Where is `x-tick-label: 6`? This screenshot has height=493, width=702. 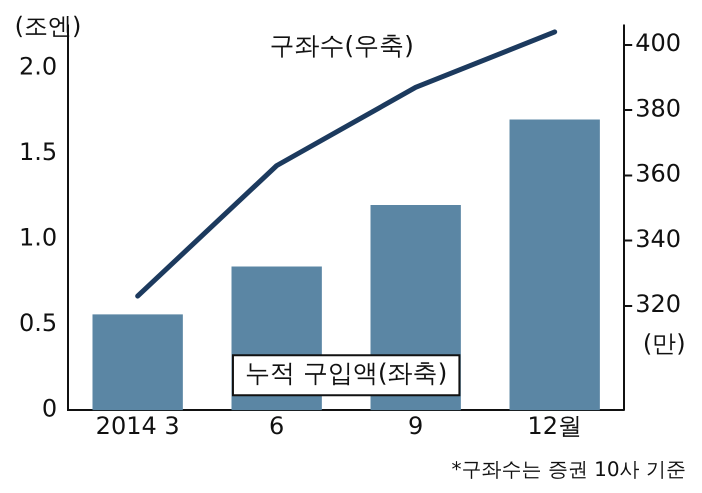
x-tick-label: 6 is located at coordinates (276, 426).